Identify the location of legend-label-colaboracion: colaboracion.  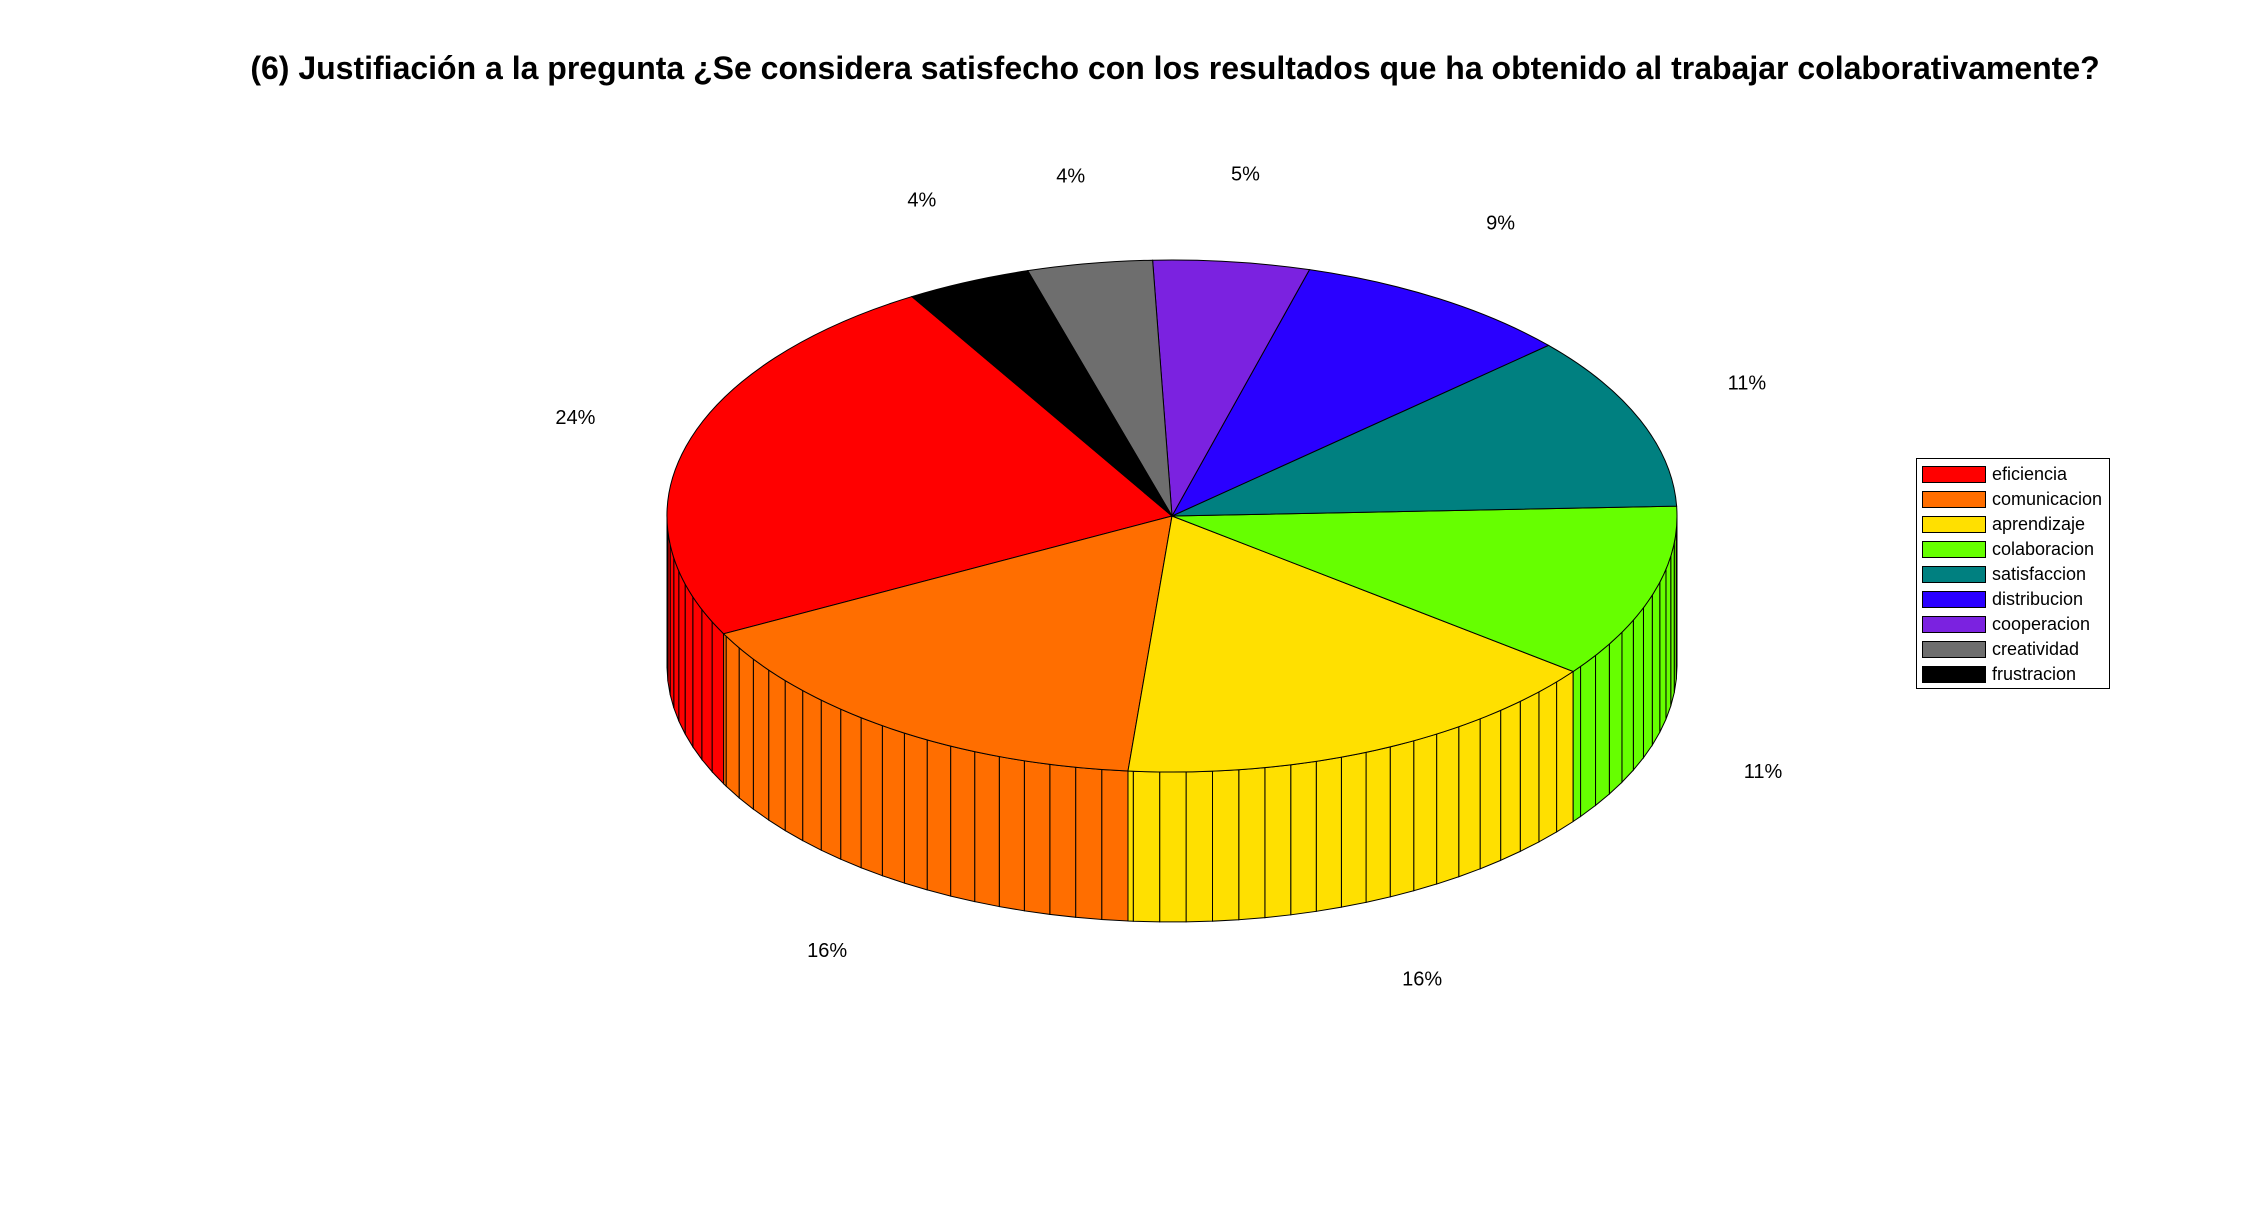
(2043, 549).